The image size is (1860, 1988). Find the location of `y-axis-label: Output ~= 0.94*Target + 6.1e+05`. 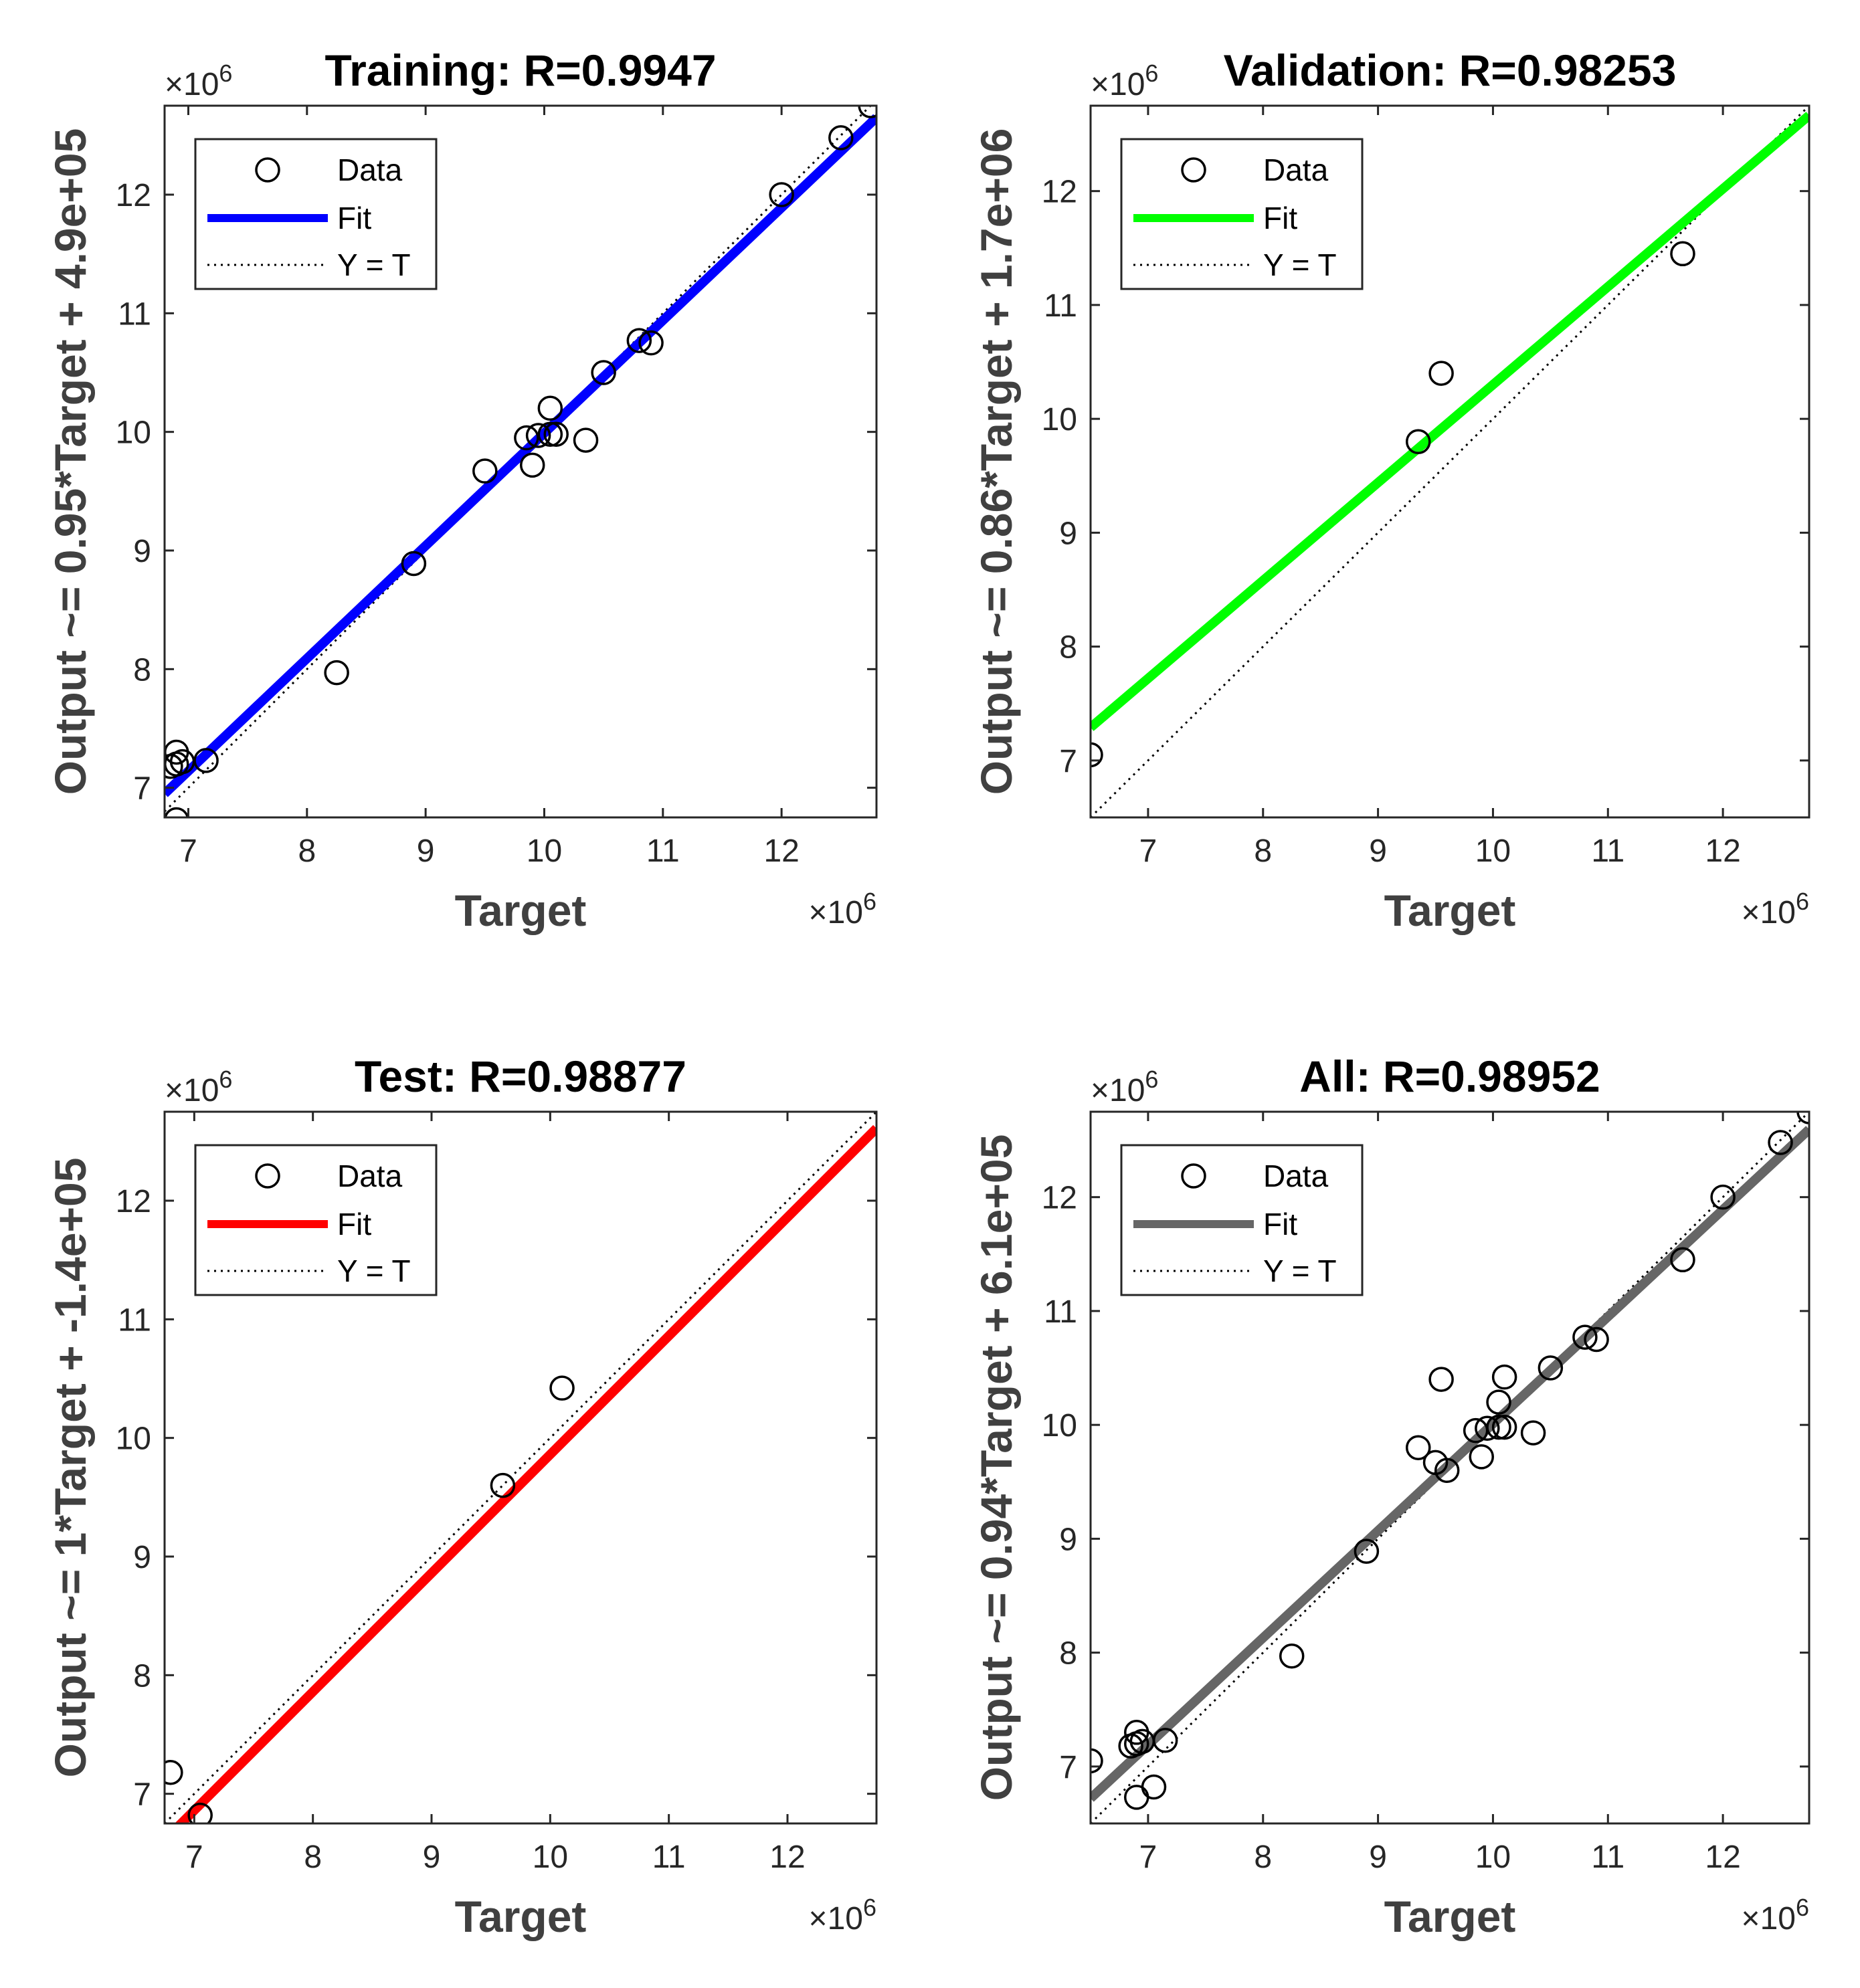

y-axis-label: Output ~= 0.94*Target + 6.1e+05 is located at coordinates (996, 1467).